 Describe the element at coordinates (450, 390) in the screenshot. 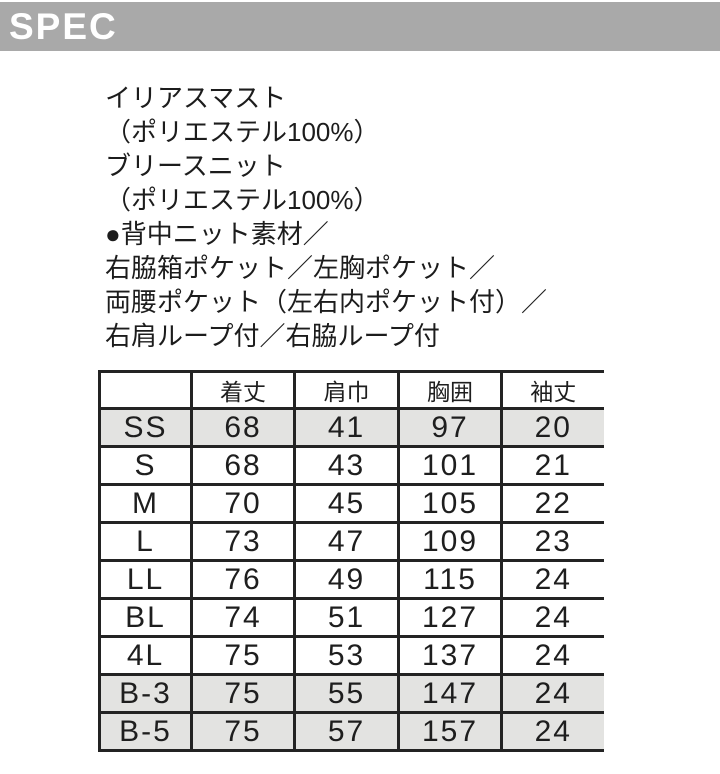

I see `column-header: 胸囲` at that location.